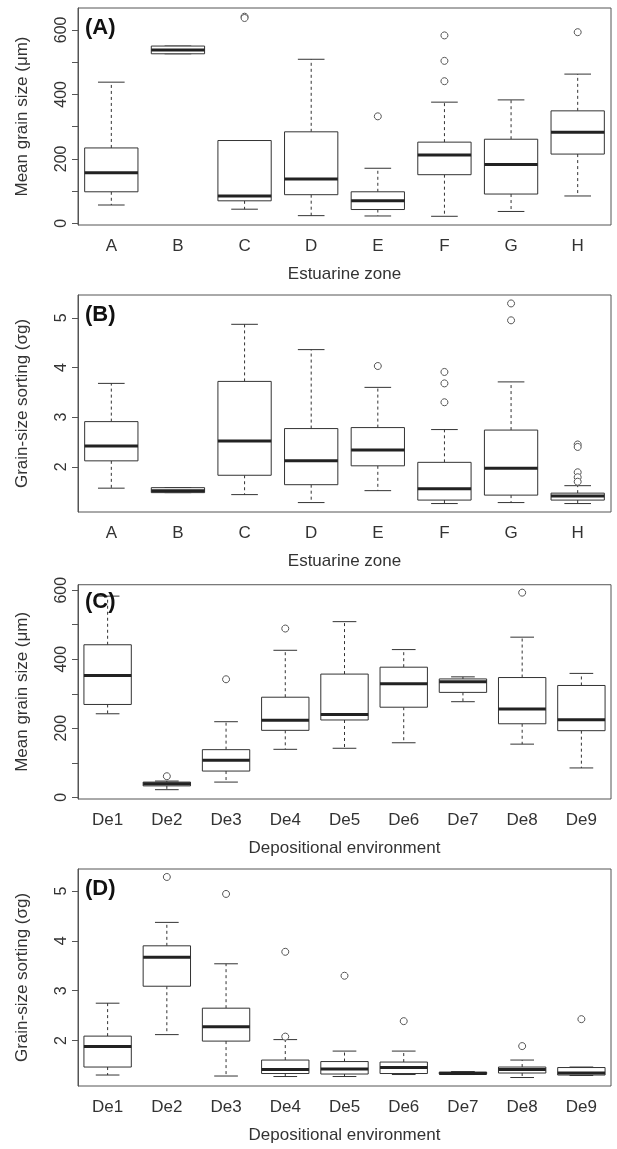 Image resolution: width=617 pixels, height=1149 pixels. Describe the element at coordinates (100, 887) in the screenshot. I see `chart-title: (D)` at that location.